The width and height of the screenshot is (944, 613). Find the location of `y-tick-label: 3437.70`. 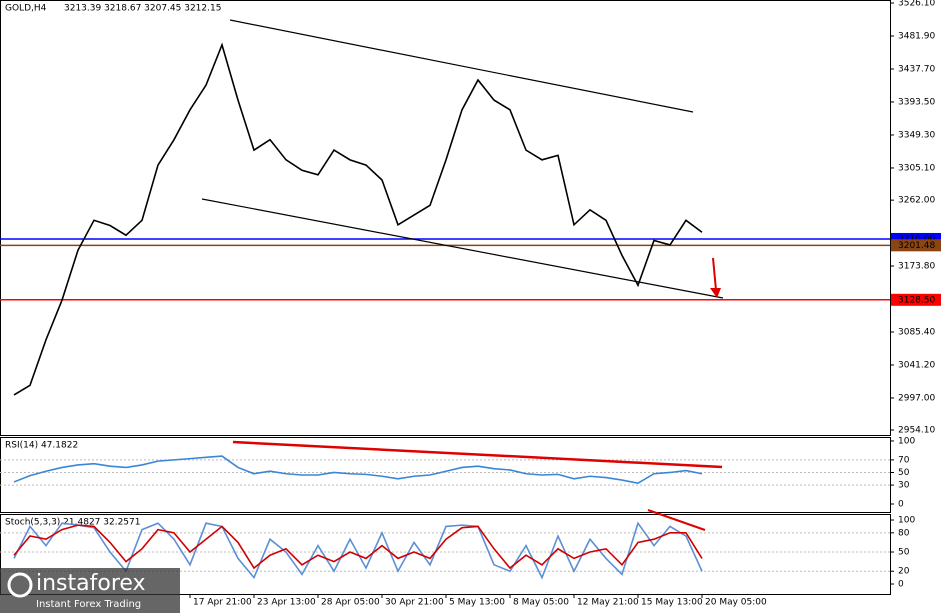

y-tick-label: 3437.70 is located at coordinates (916, 69).